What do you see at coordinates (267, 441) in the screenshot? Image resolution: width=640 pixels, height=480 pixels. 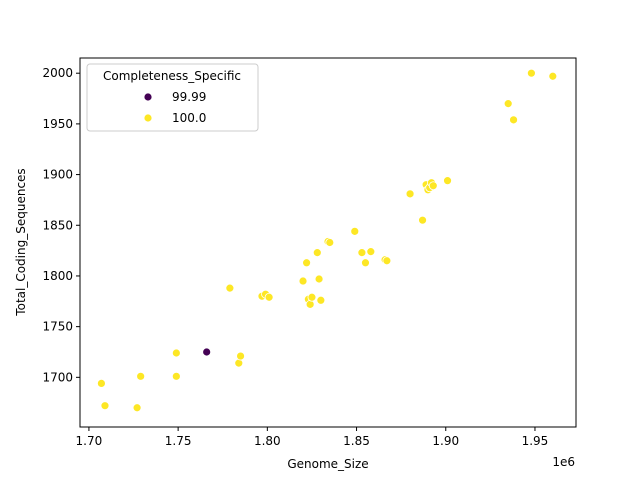 I see `x-tick-label: 1.80` at bounding box center [267, 441].